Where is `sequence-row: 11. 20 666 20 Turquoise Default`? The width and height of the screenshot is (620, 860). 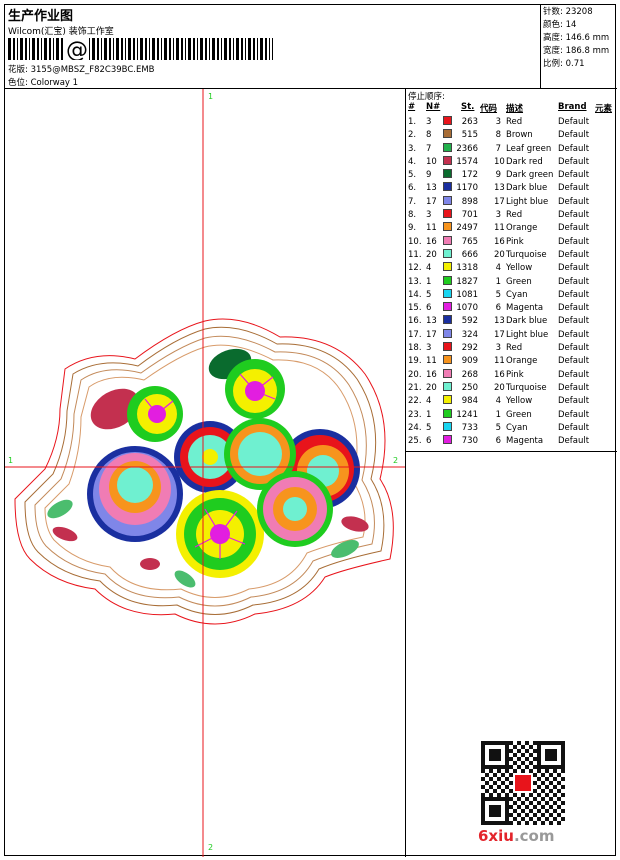 sequence-row: 11. 20 666 20 Turquoise Default is located at coordinates (511, 255).